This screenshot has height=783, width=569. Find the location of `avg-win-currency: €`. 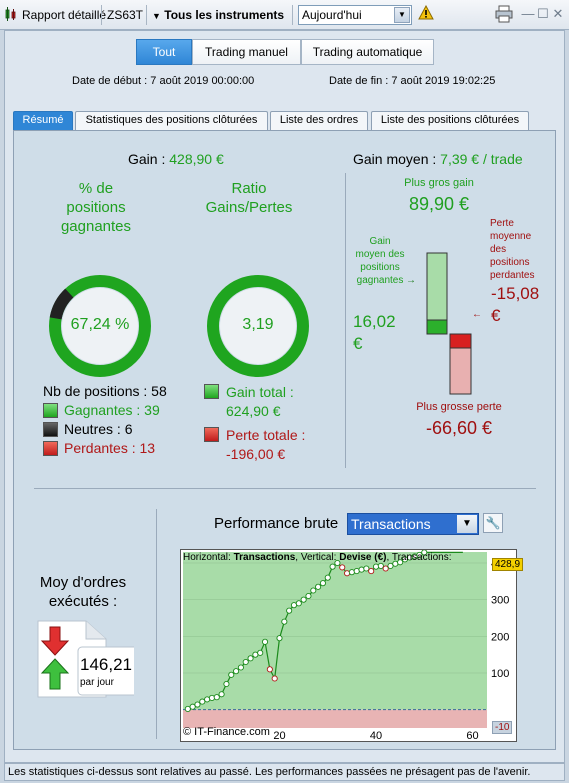

avg-win-currency: € is located at coordinates (358, 343).